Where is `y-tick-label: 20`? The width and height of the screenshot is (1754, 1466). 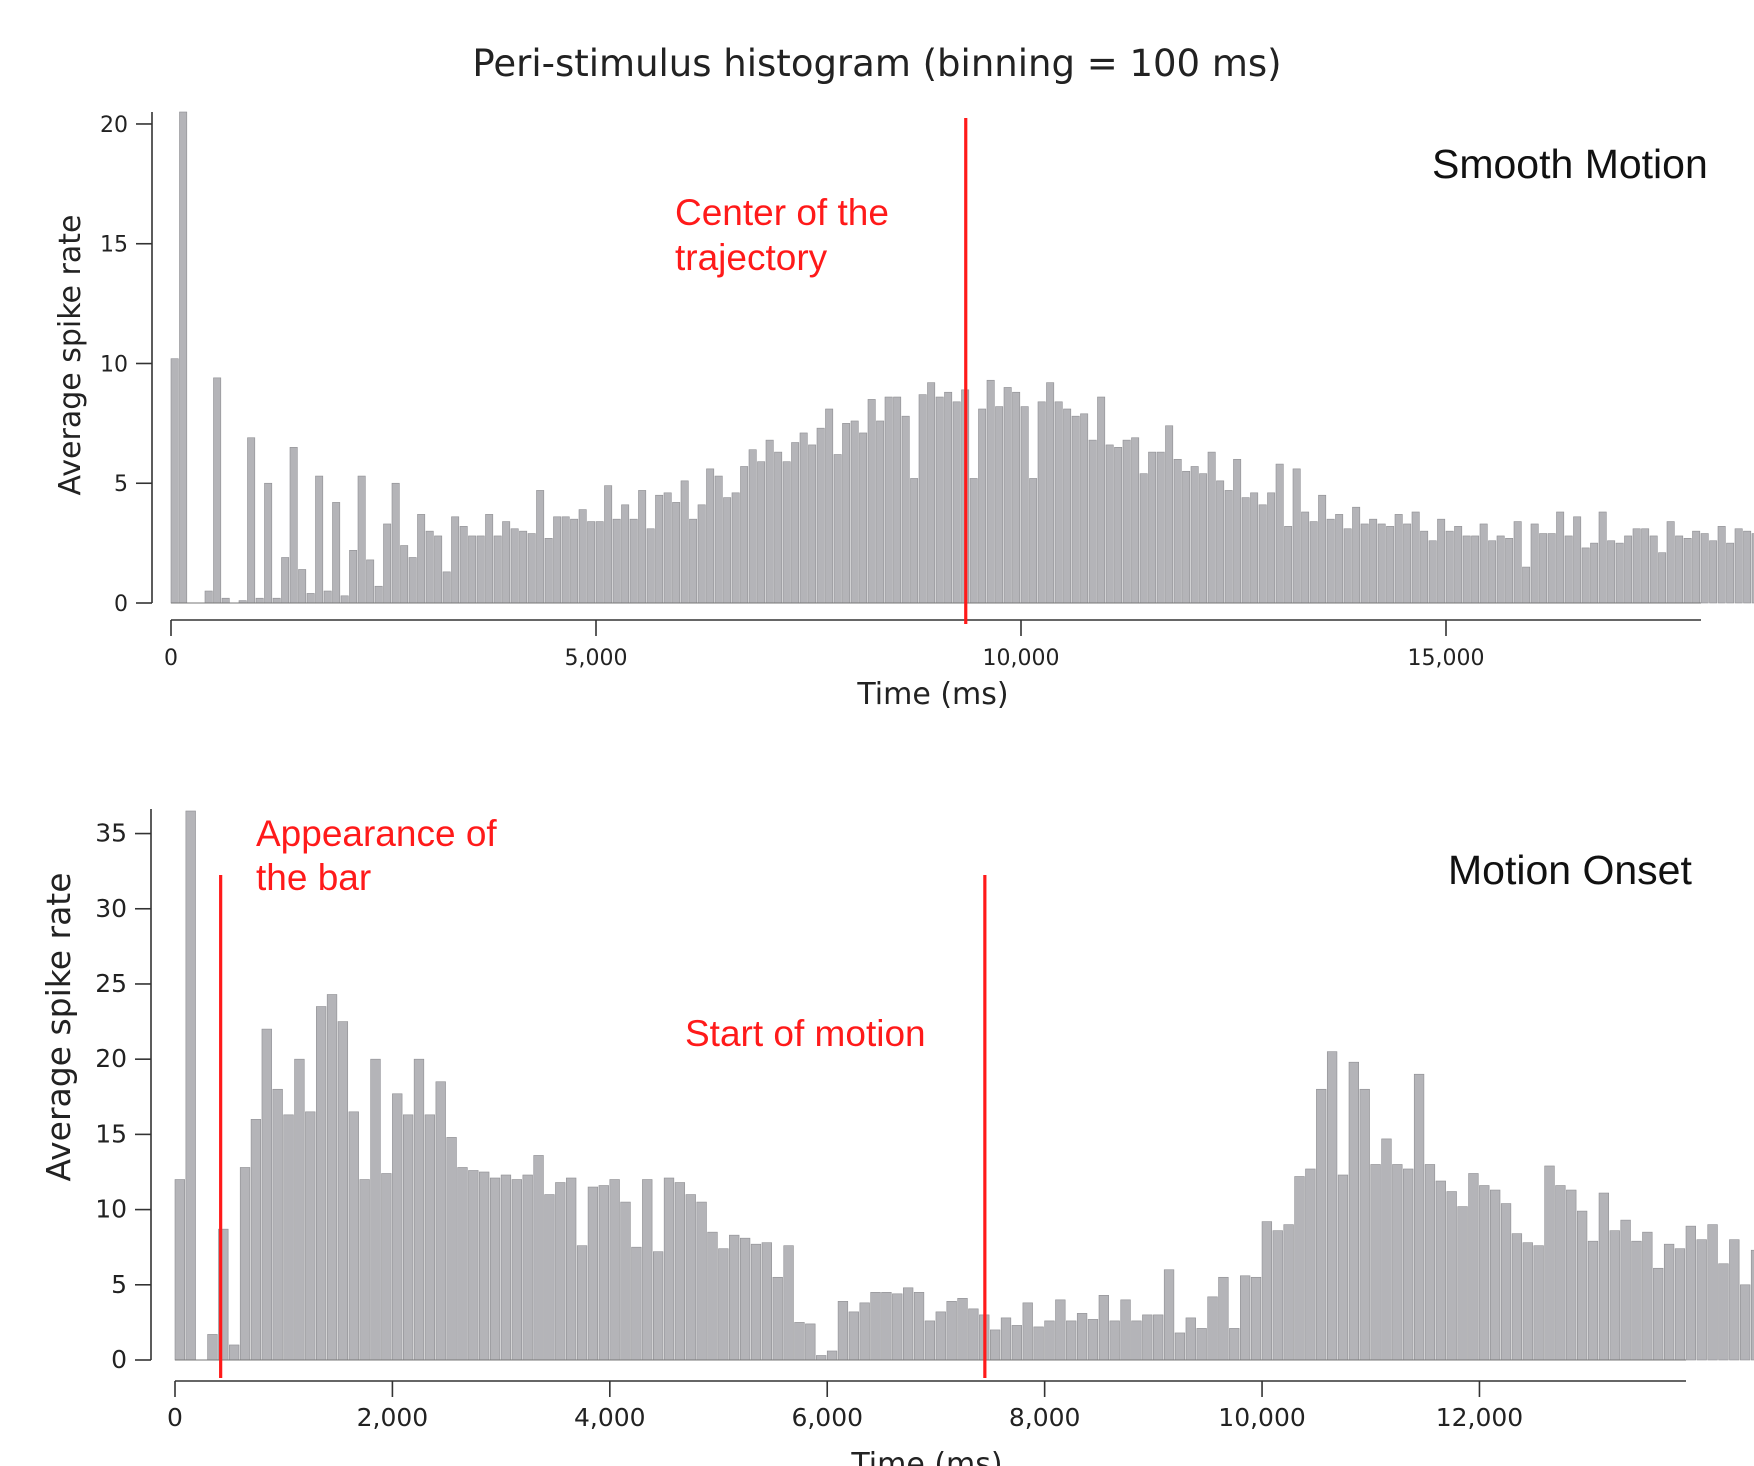
y-tick-label: 20 is located at coordinates (111, 1058).